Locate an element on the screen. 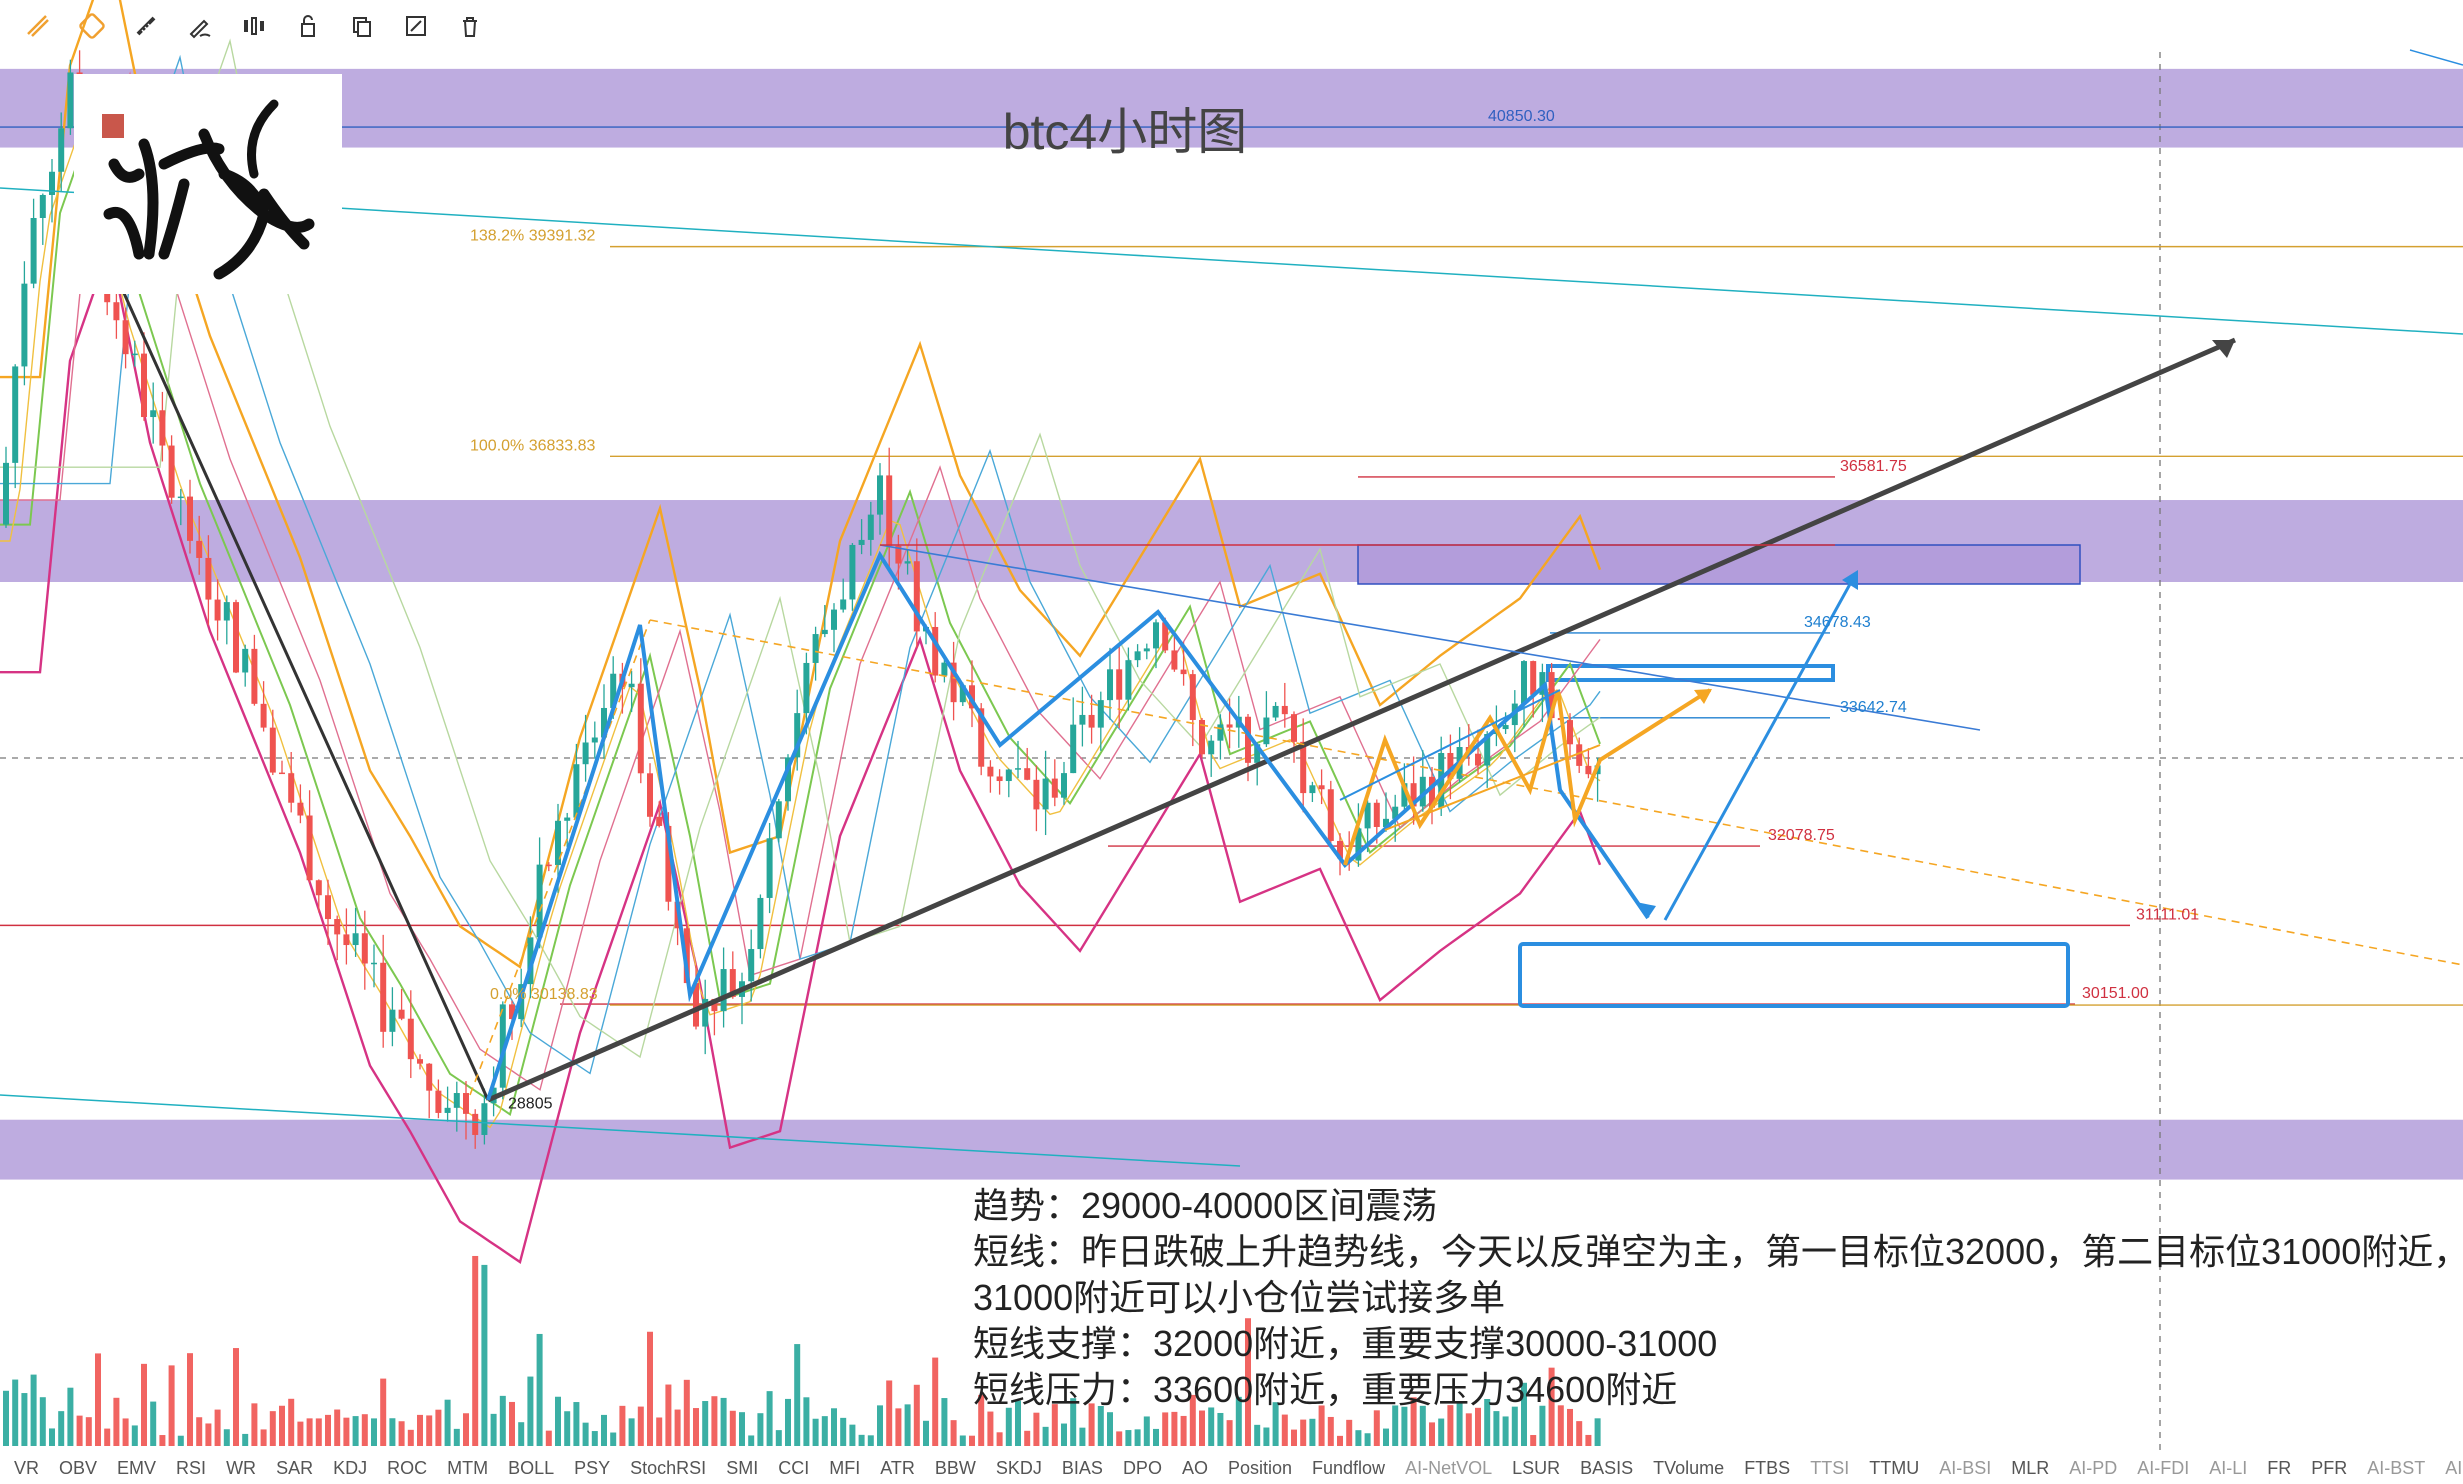  indicator-ai-pd: AI-PD is located at coordinates (2093, 1467).